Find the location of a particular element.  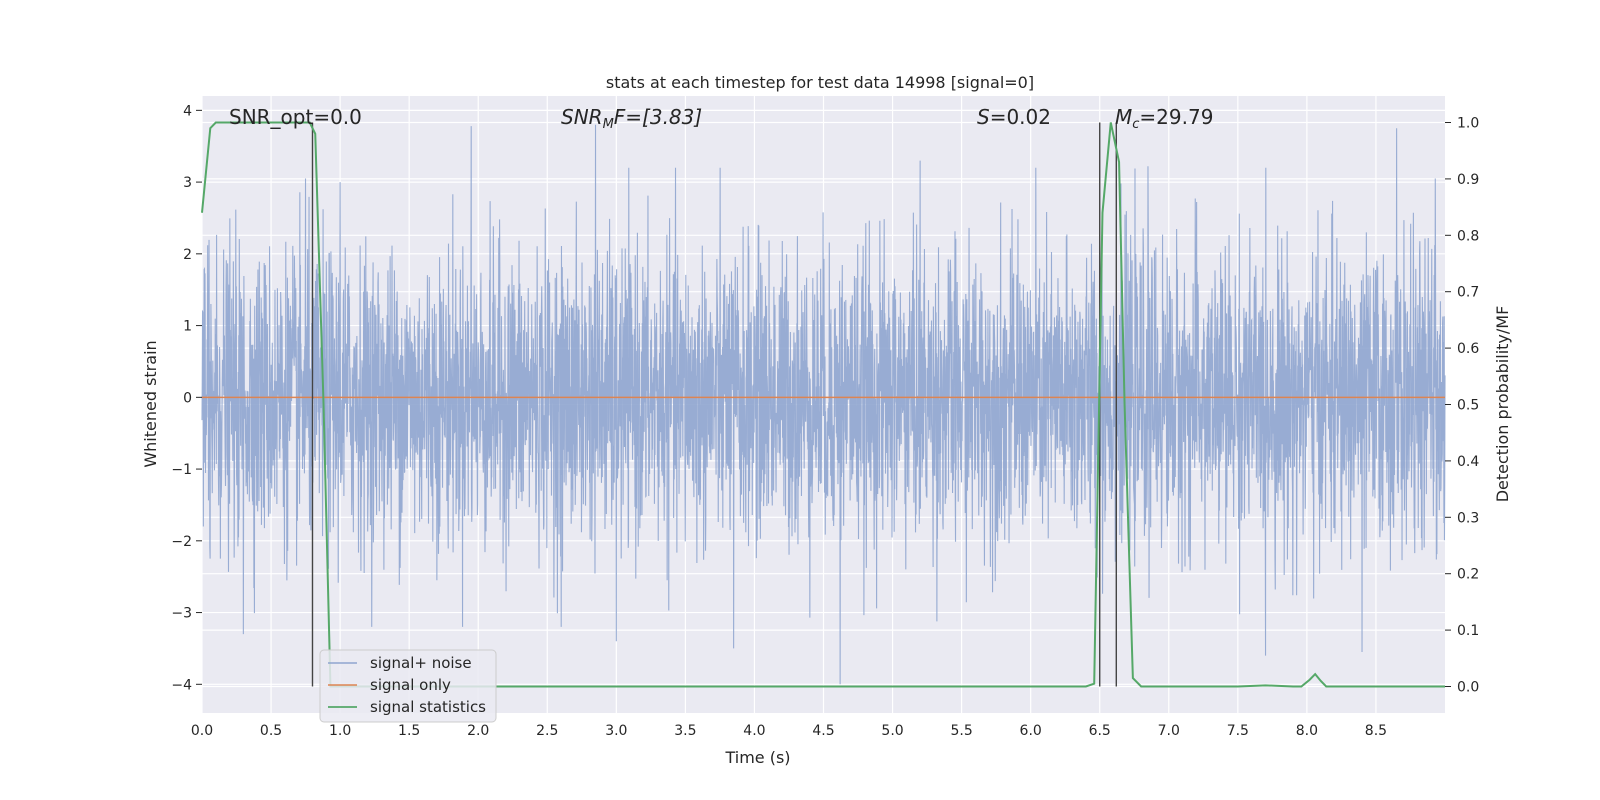

right-tick-label: 0.2 is located at coordinates (1468, 575).